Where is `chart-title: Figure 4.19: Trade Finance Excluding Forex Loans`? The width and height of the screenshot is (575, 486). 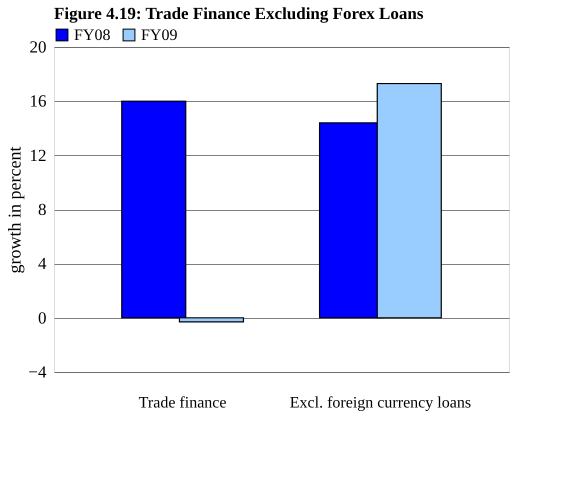 chart-title: Figure 4.19: Trade Finance Excluding Forex Loans is located at coordinates (239, 13).